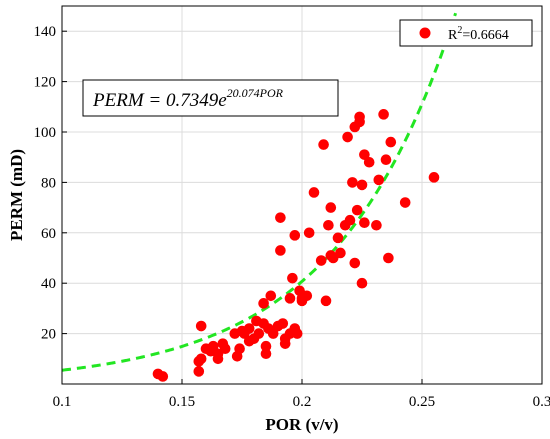 Image resolution: width=550 pixels, height=439 pixels. I want to click on y-tick-label: 140, so click(45, 32).